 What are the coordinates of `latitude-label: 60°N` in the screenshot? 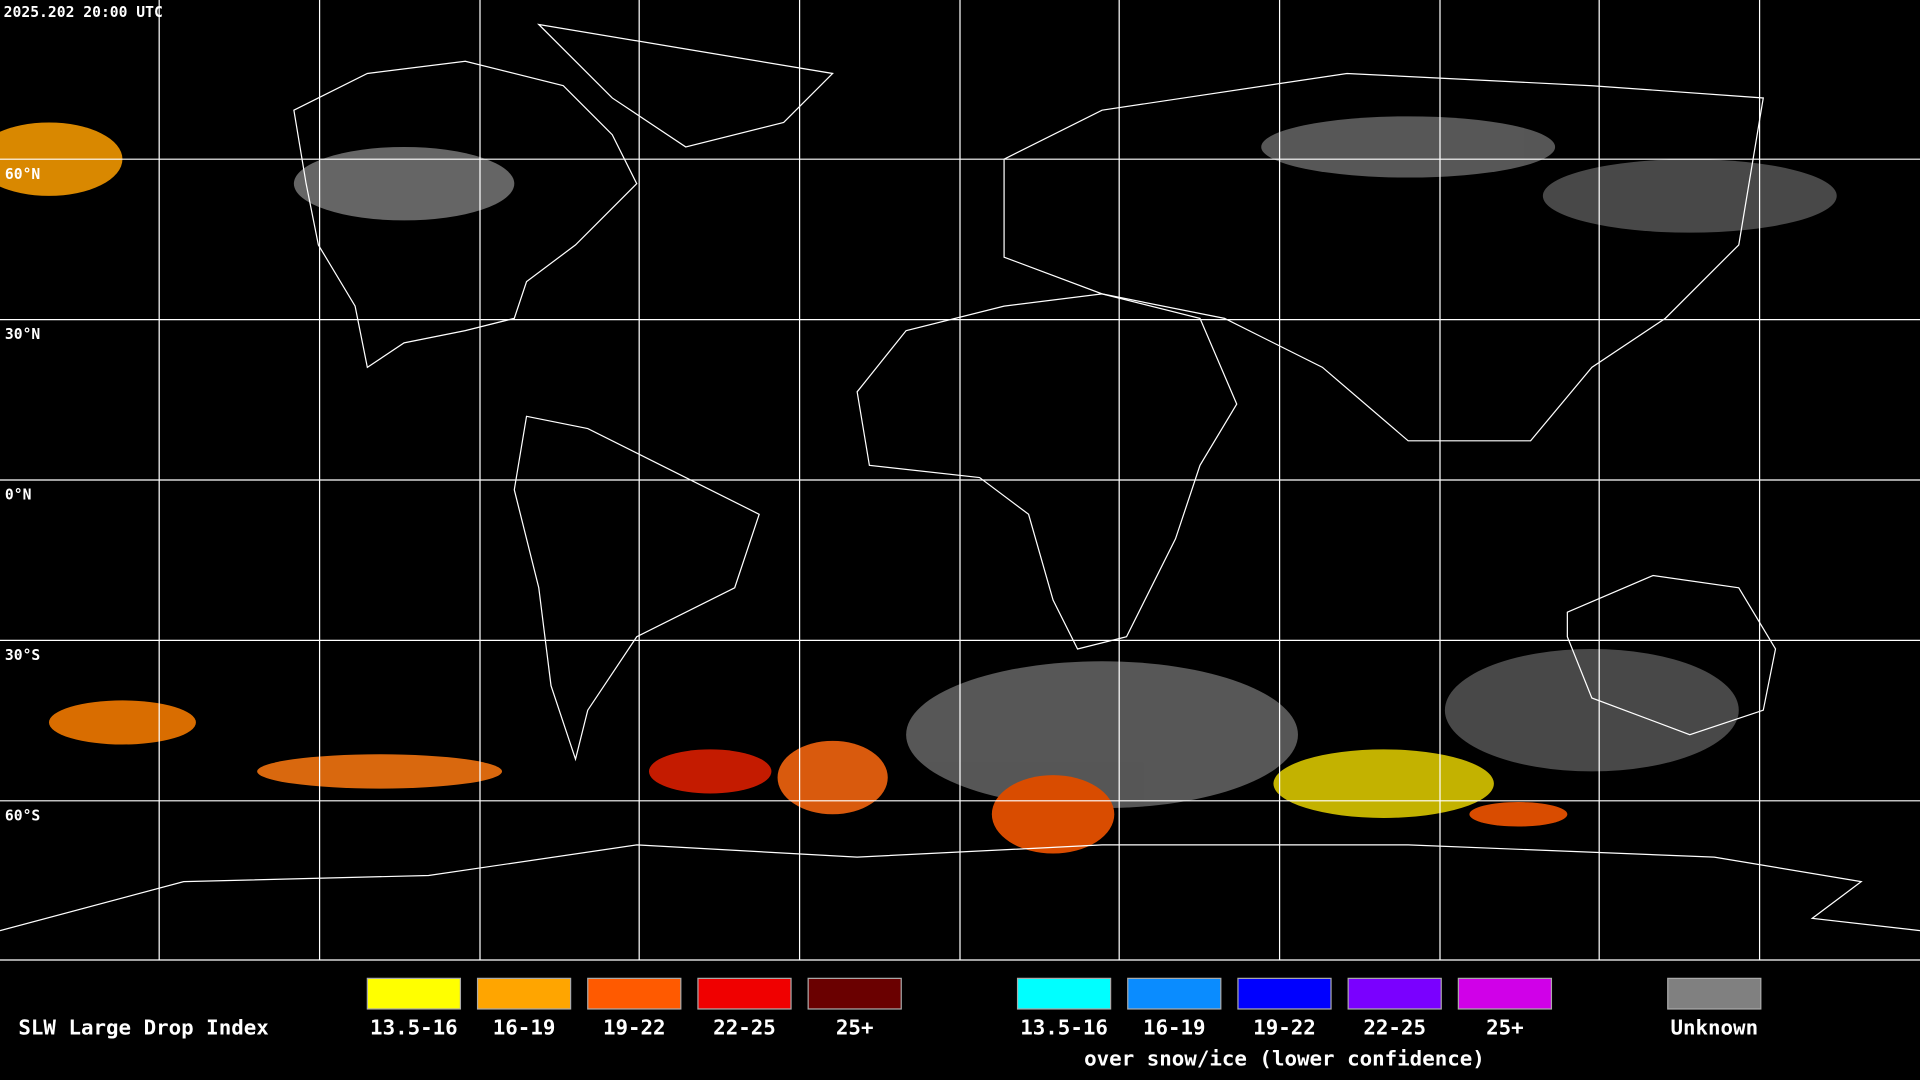 It's located at (22, 174).